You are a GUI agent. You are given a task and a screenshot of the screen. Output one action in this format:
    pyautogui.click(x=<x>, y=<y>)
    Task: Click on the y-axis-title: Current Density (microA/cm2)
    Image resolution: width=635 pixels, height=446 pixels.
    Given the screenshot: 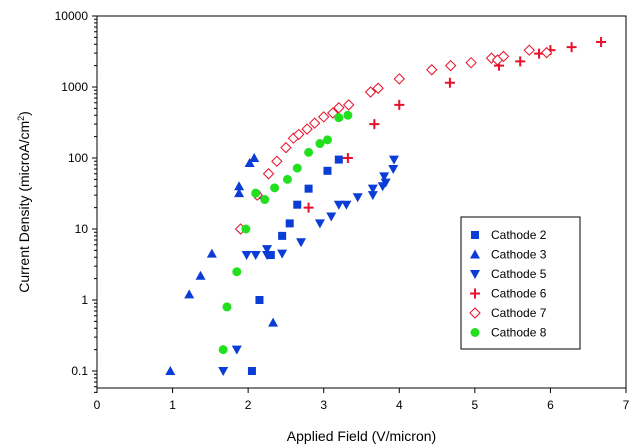 What is the action you would take?
    pyautogui.click(x=24, y=202)
    